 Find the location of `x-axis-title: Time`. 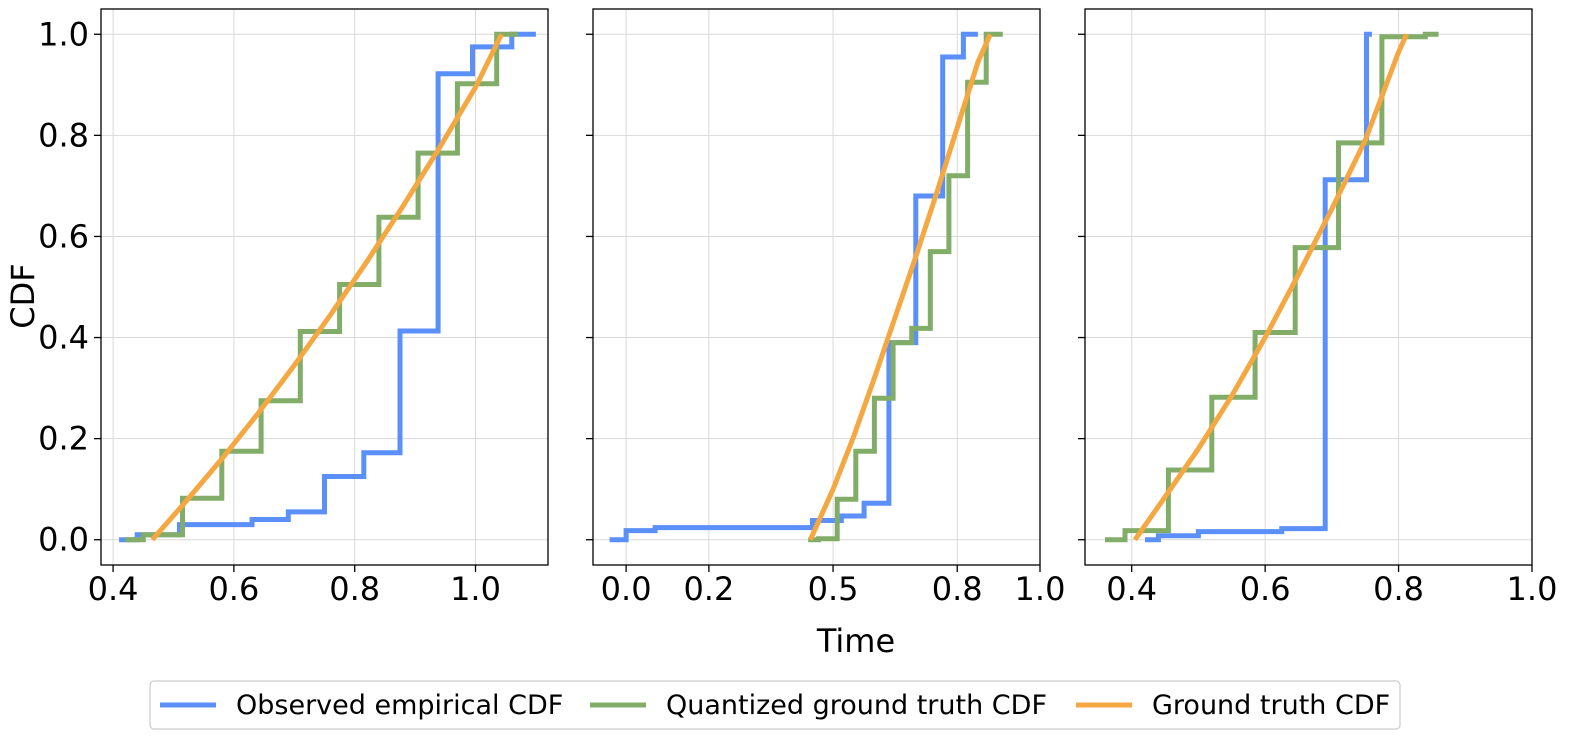

x-axis-title: Time is located at coordinates (855, 641).